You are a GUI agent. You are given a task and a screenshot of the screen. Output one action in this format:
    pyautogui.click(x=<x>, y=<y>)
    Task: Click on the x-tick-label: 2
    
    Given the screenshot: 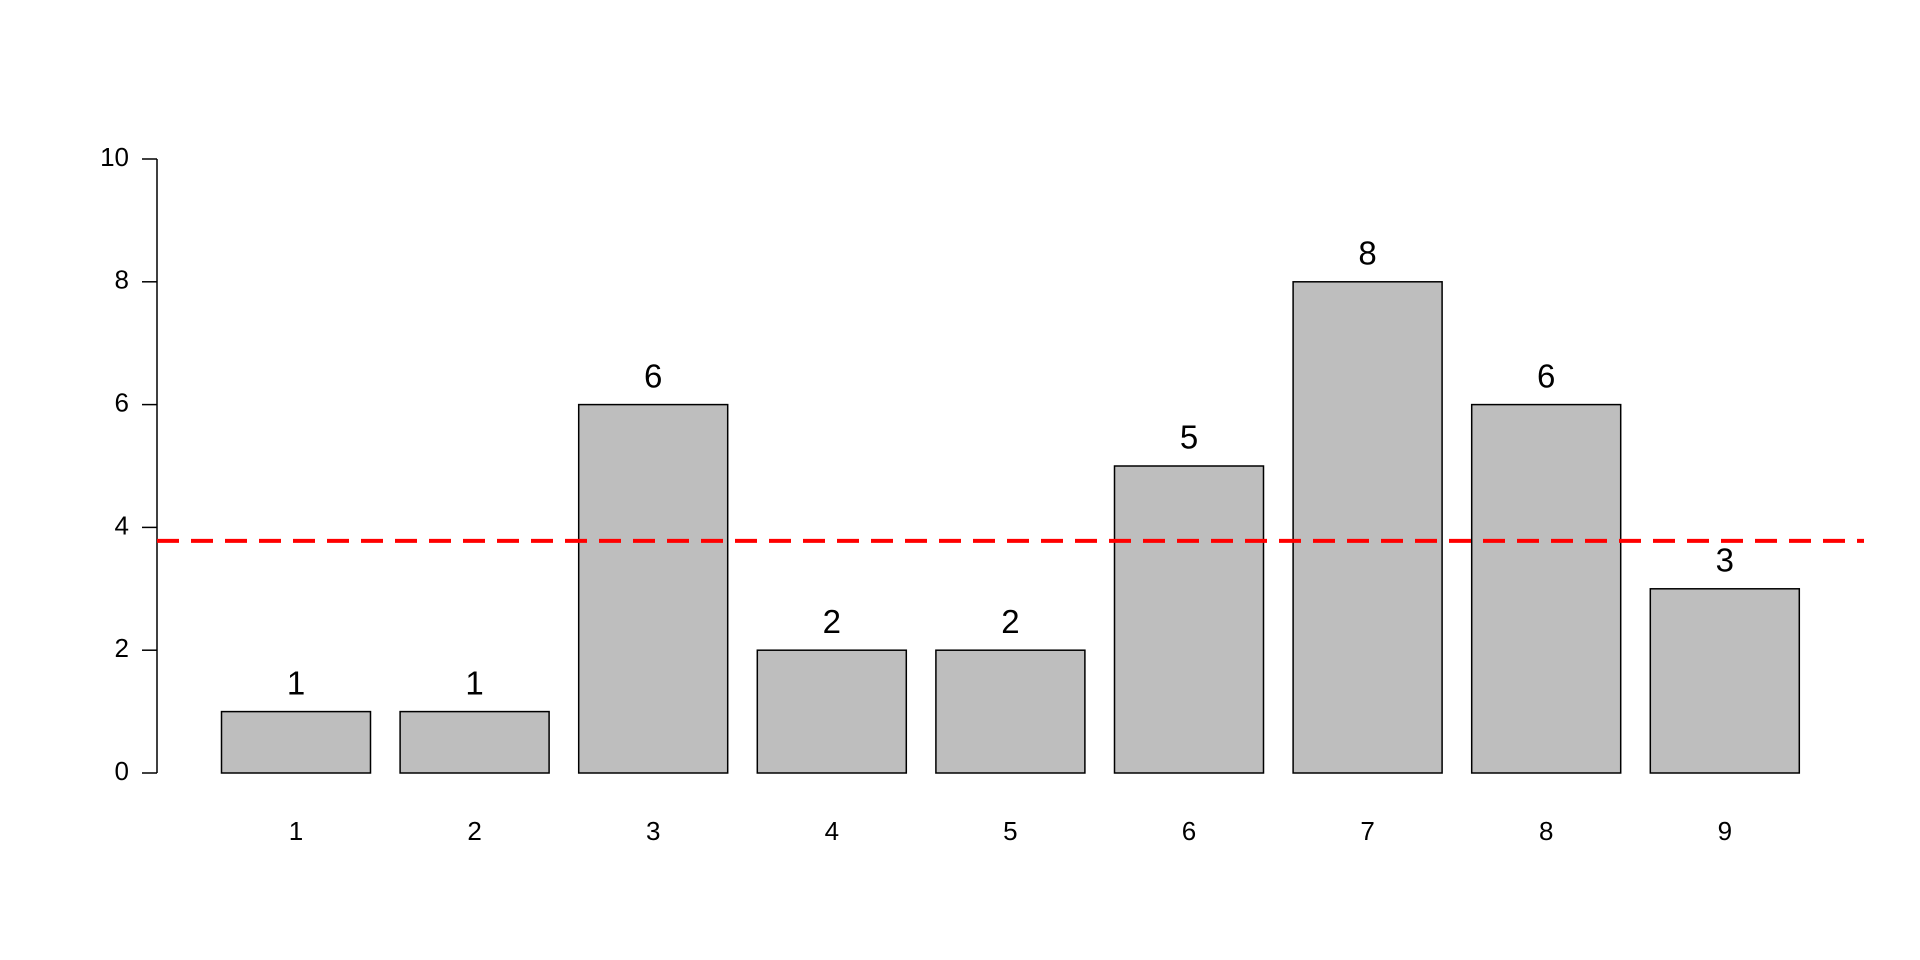 What is the action you would take?
    pyautogui.click(x=474, y=831)
    